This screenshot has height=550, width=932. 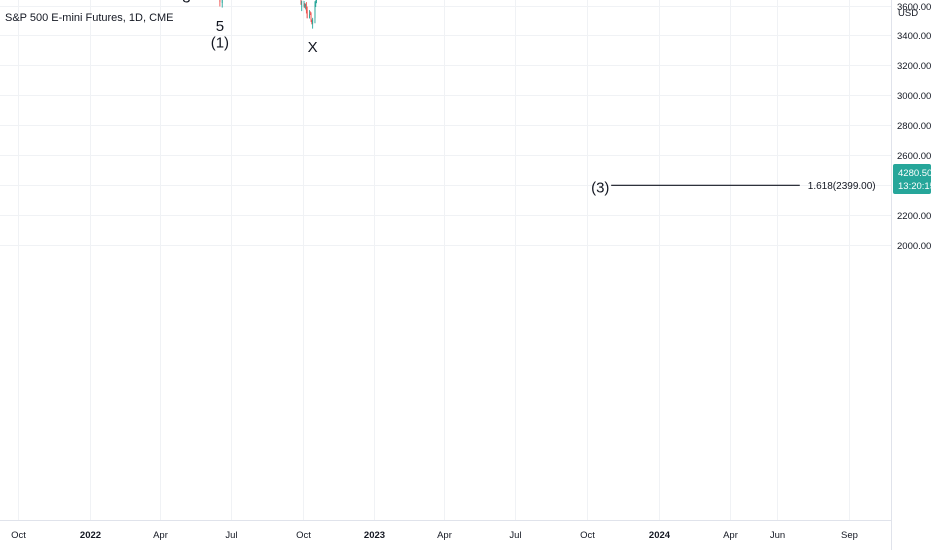 What do you see at coordinates (220, 26) in the screenshot?
I see `elliott-wave-label: 5` at bounding box center [220, 26].